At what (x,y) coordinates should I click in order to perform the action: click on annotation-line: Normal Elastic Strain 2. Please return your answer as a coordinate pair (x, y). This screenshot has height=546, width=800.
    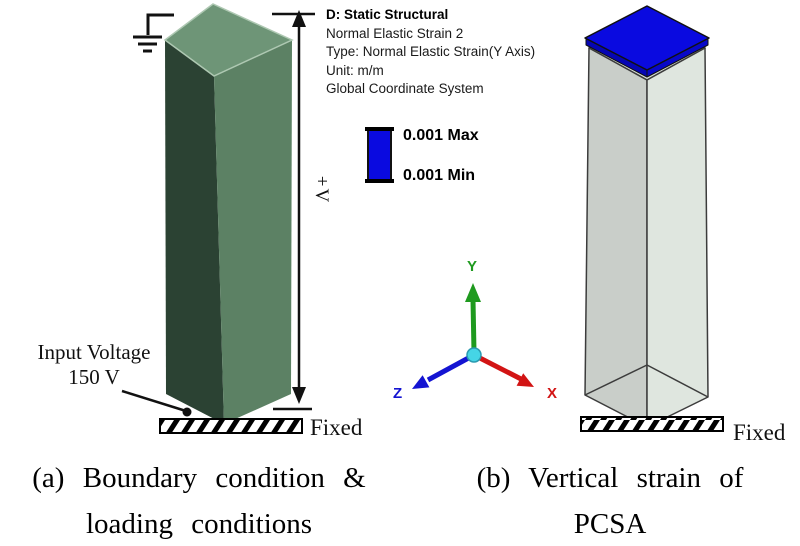
    Looking at the image, I should click on (395, 33).